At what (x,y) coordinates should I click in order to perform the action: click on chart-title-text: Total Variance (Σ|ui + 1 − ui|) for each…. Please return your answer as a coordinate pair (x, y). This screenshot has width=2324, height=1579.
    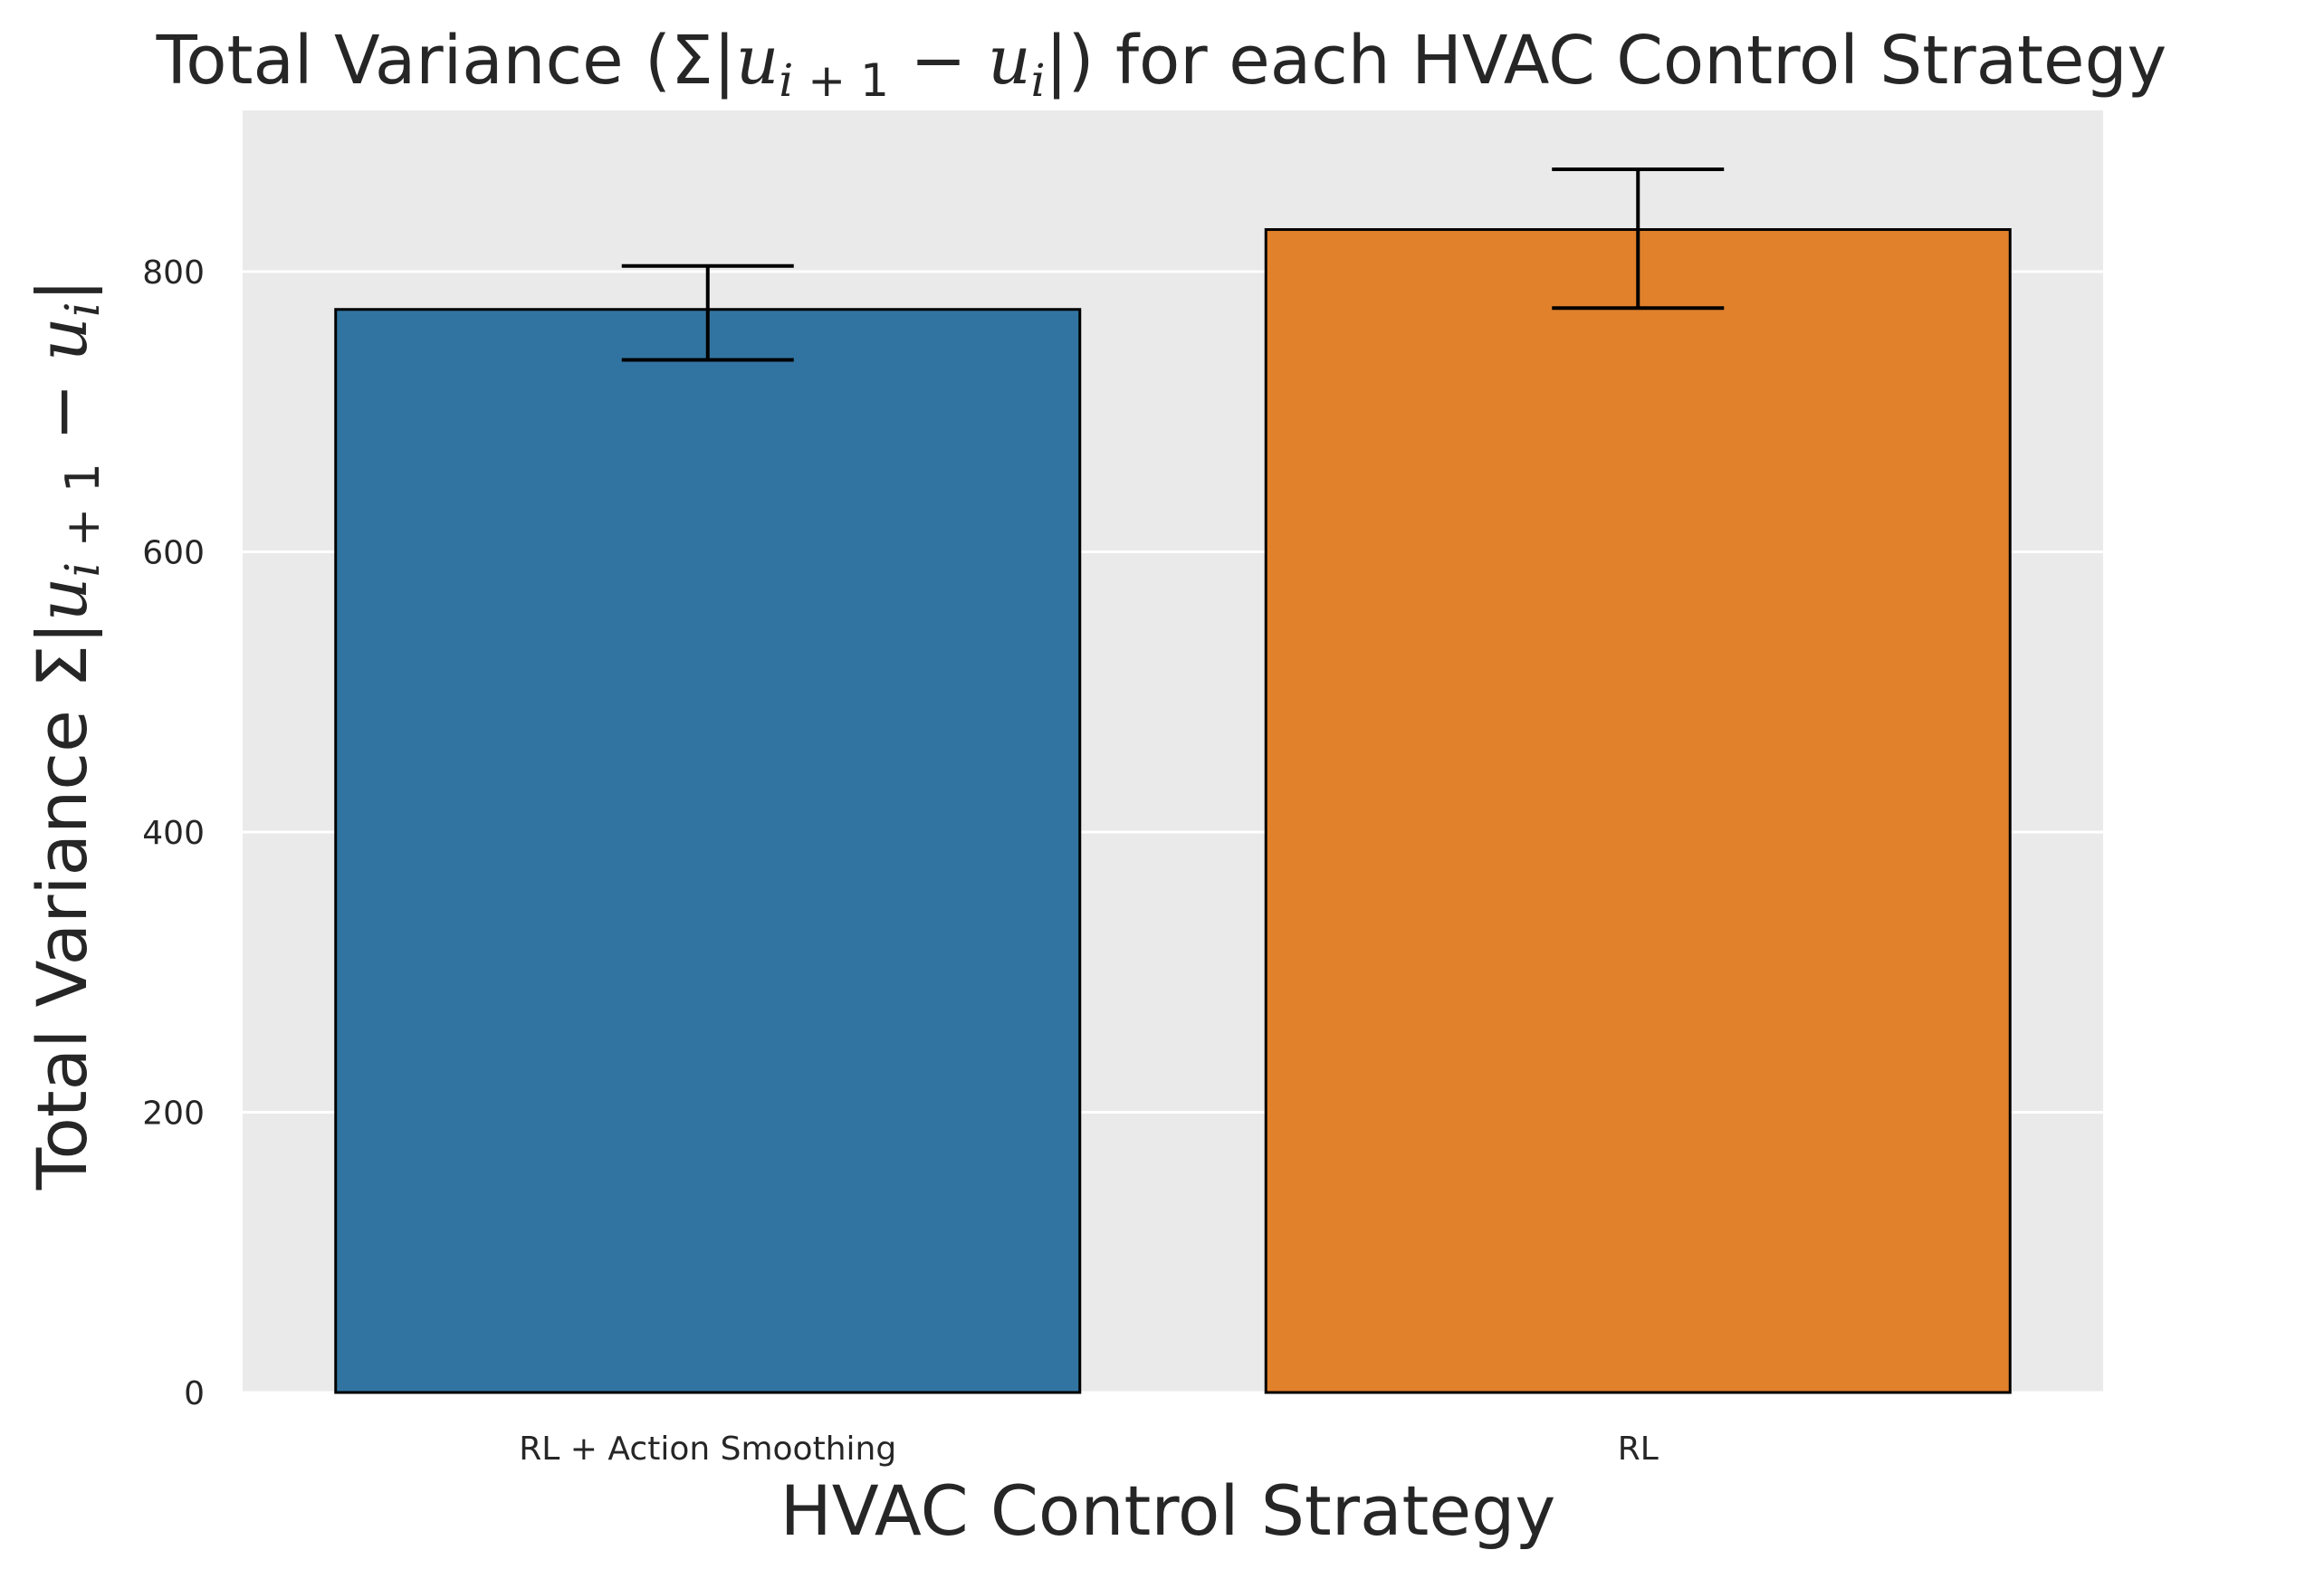
    Looking at the image, I should click on (1161, 64).